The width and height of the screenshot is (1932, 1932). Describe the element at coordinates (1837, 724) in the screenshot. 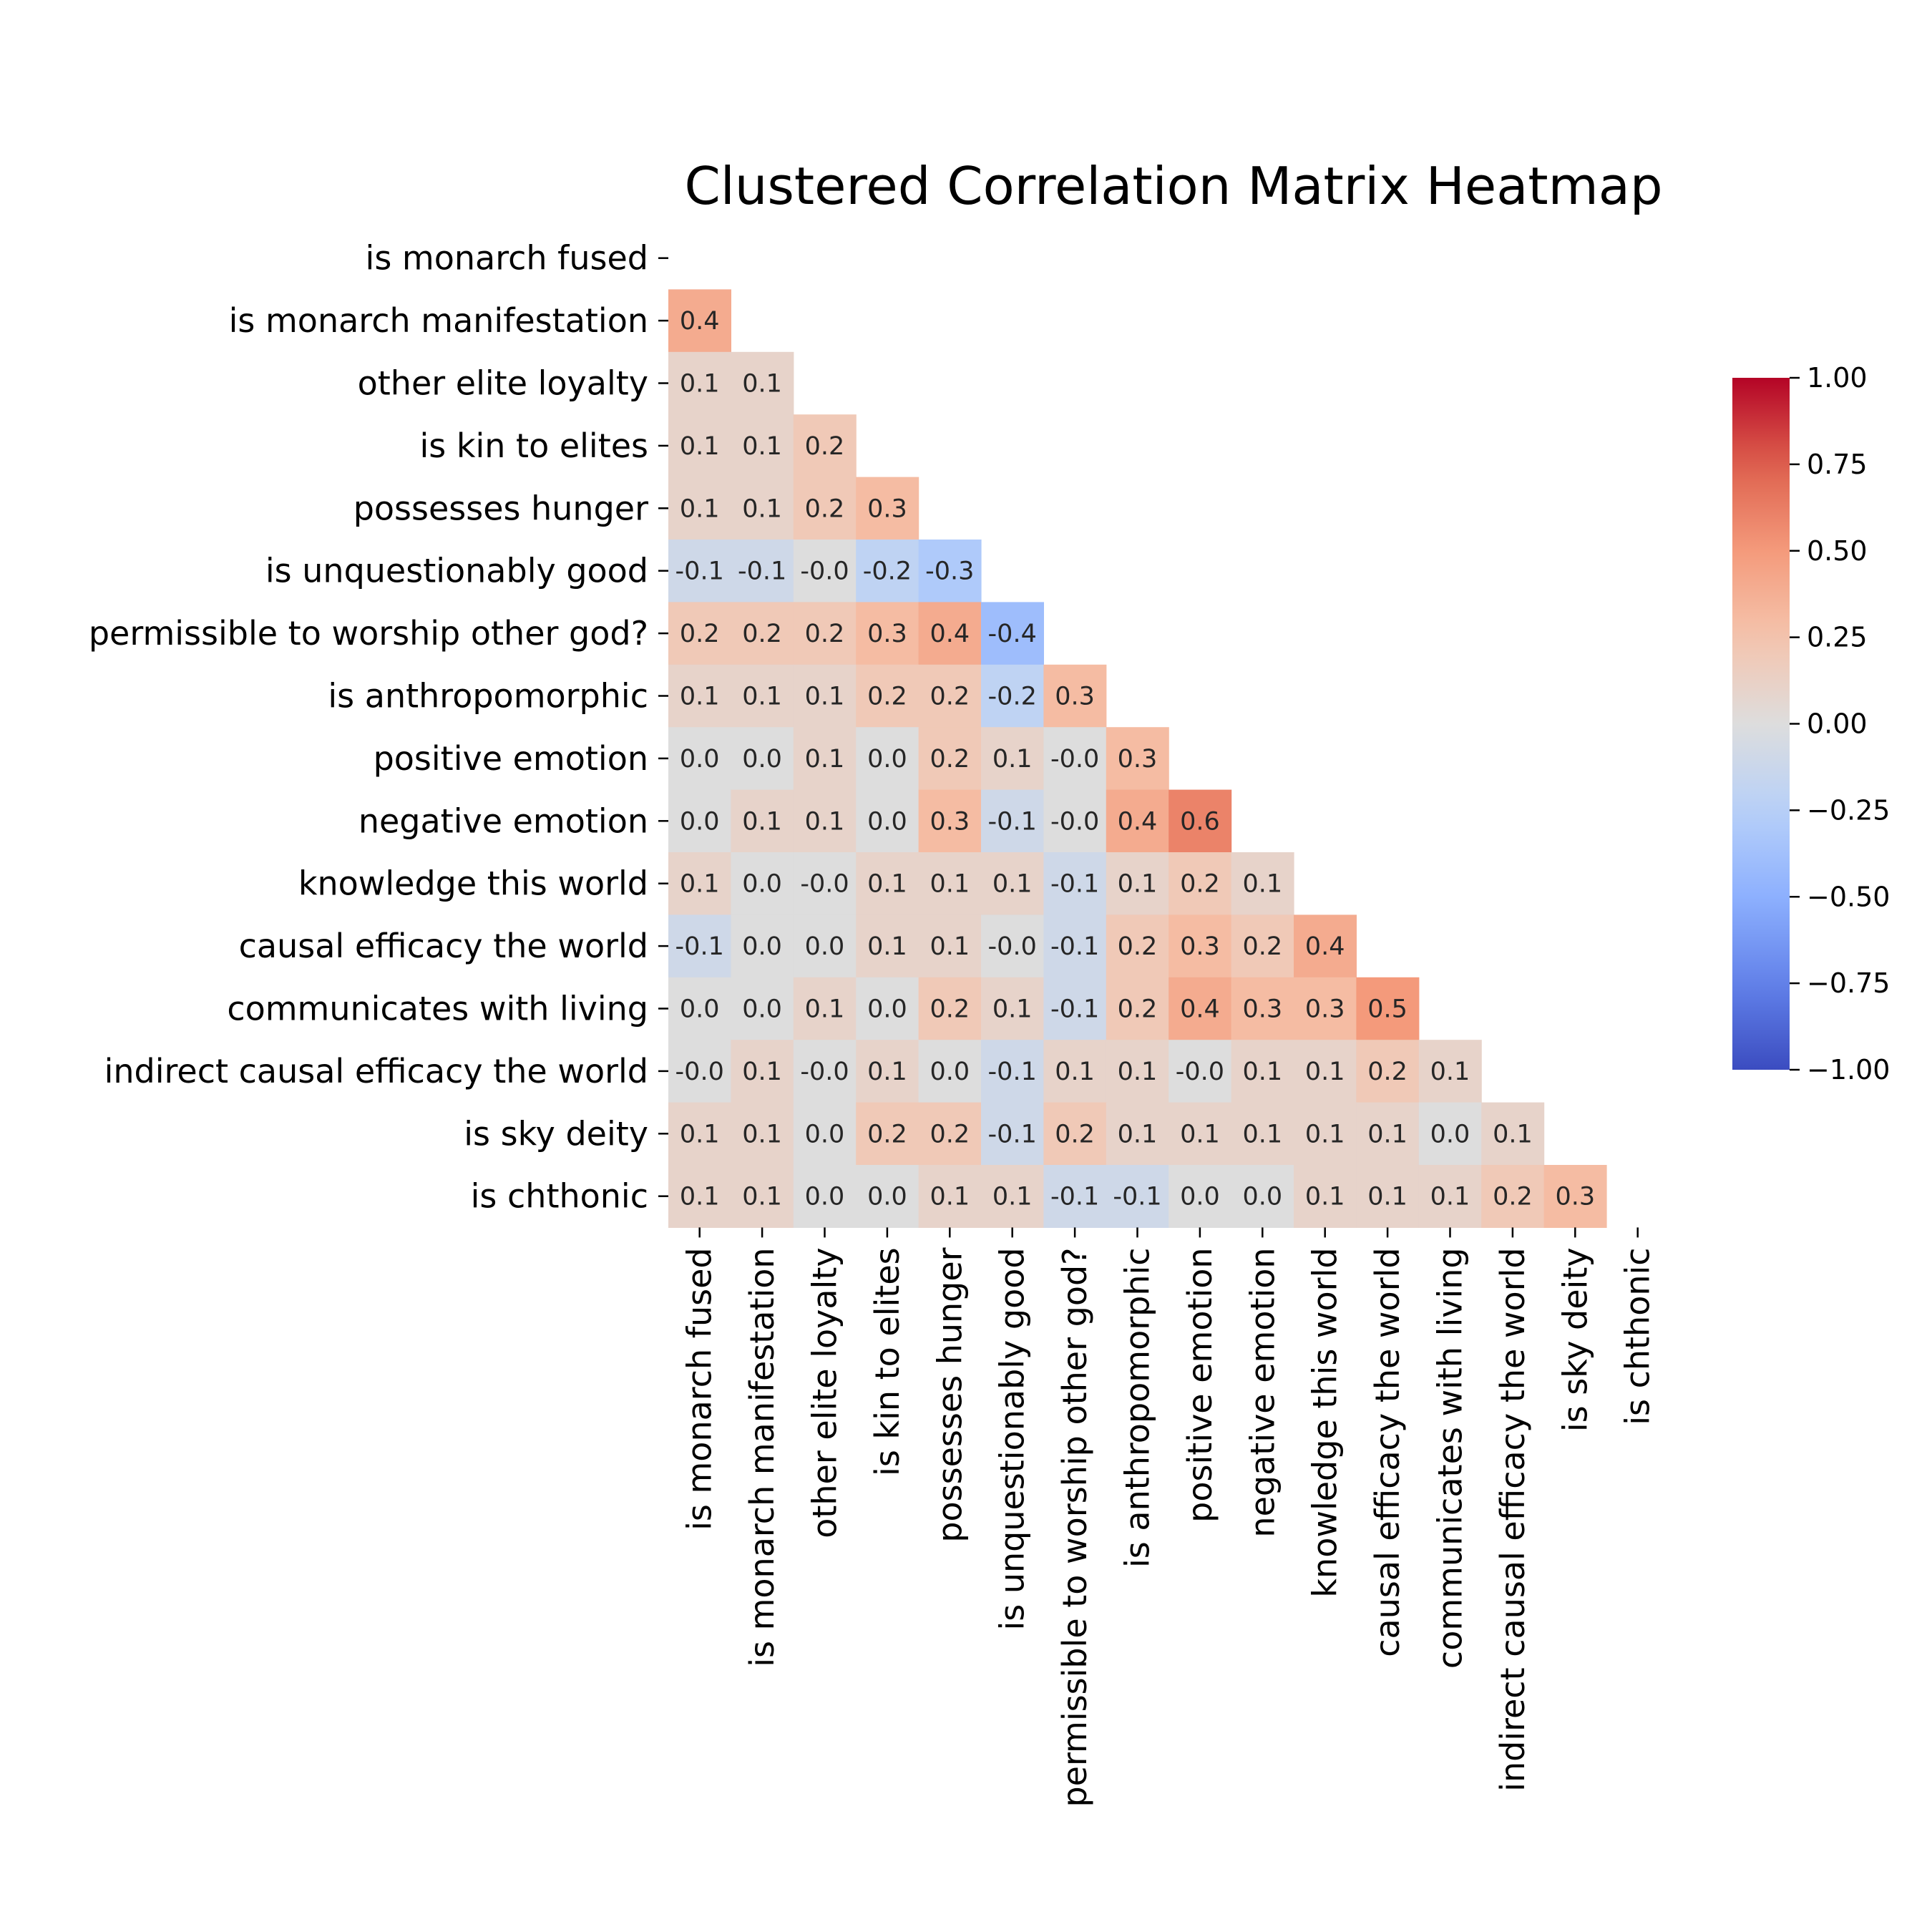

I see `colorbar-tick-label: 0.00` at that location.